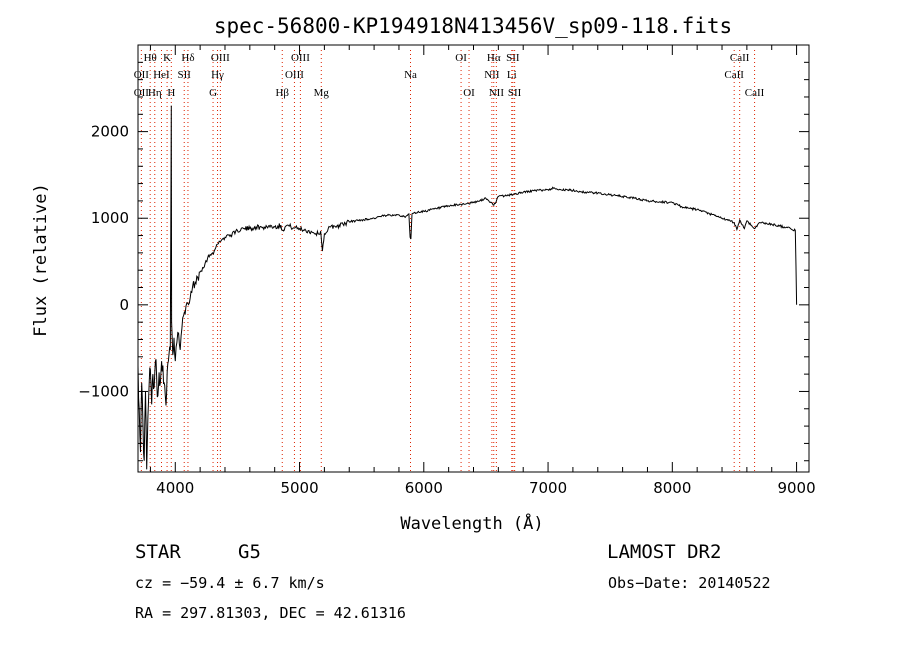  I want to click on x-tick-label: 4000, so click(175, 488).